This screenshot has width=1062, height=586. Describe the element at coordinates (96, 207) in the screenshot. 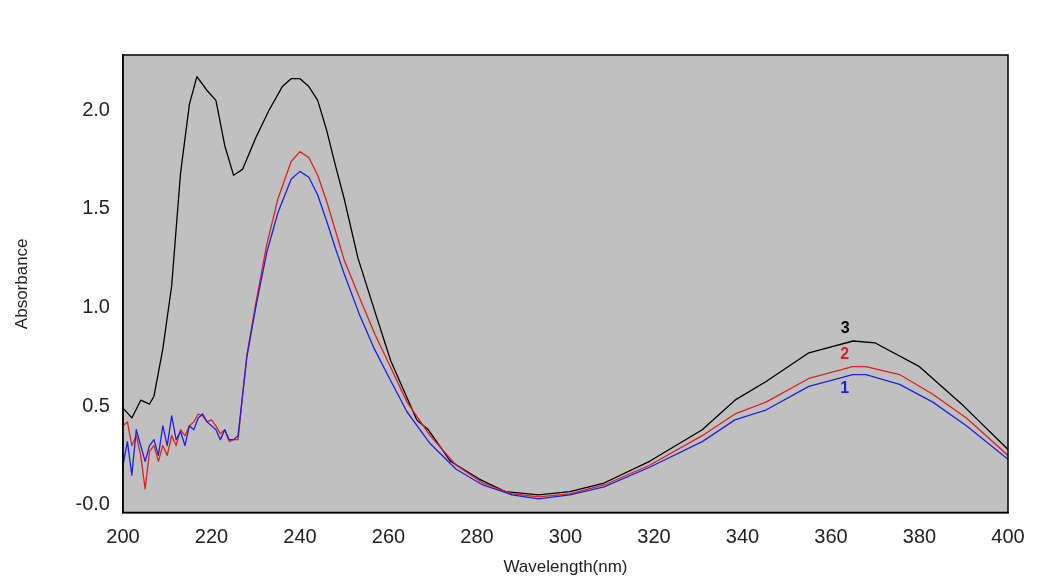

I see `y-tick-label: 1.5` at that location.